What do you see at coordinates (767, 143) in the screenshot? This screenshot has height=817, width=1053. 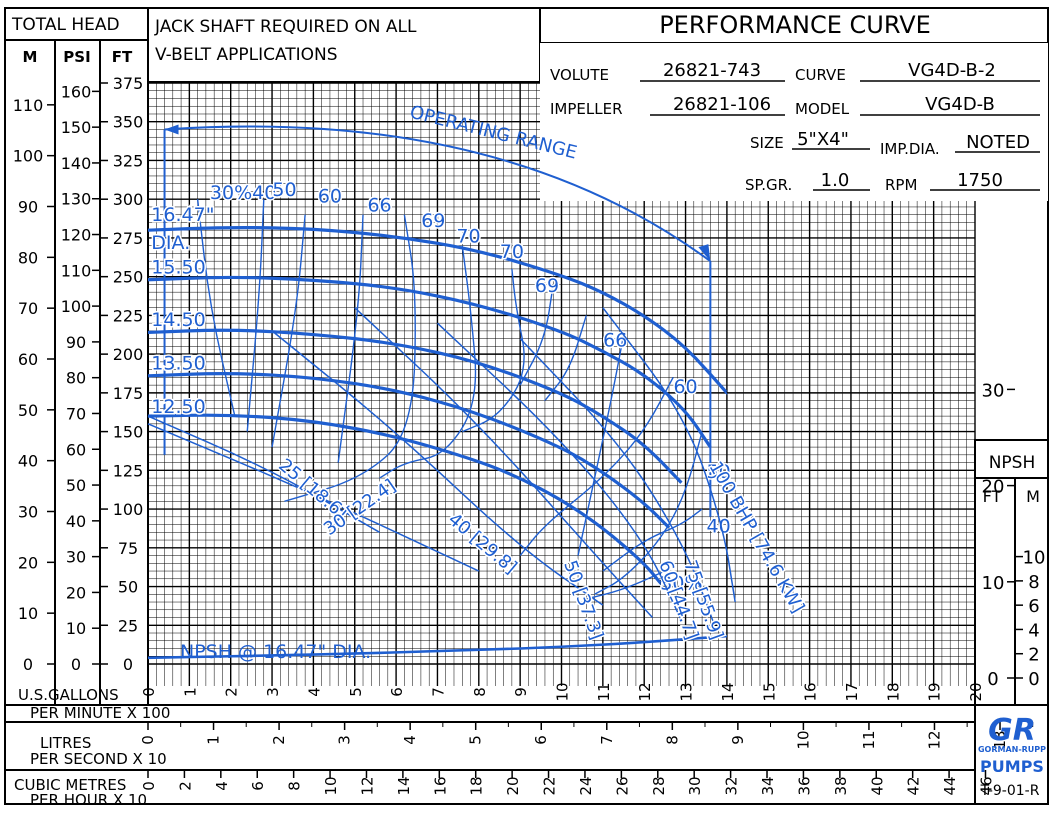 I see `size-label: SIZE` at bounding box center [767, 143].